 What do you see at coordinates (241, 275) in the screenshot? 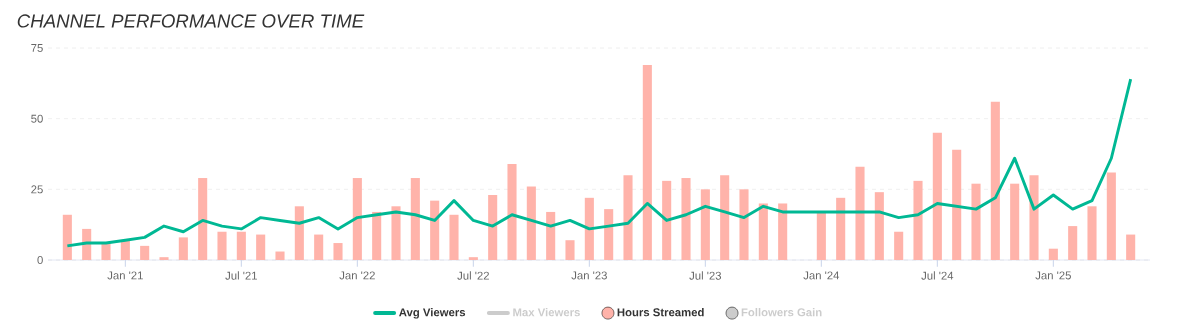
I see `x-tick-label: Jul '21` at bounding box center [241, 275].